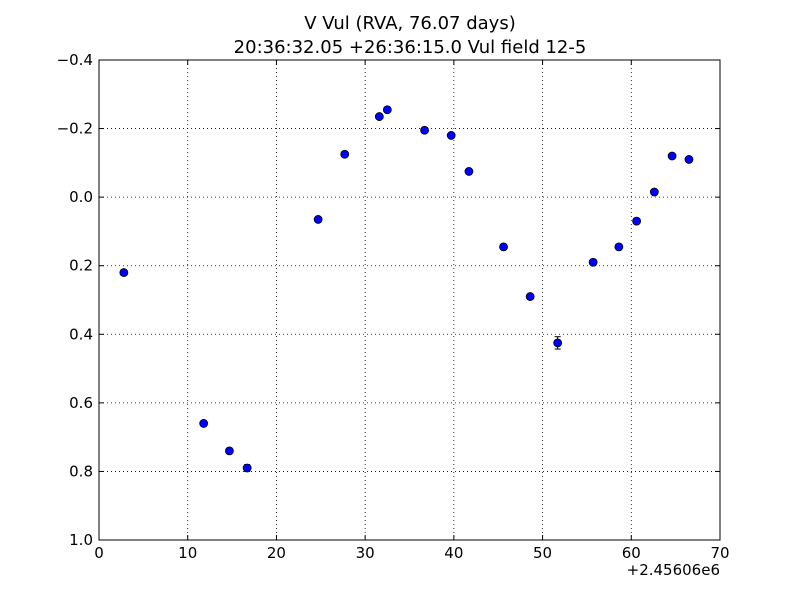 This screenshot has width=800, height=600. I want to click on y-tick-label: 0.6, so click(81, 403).